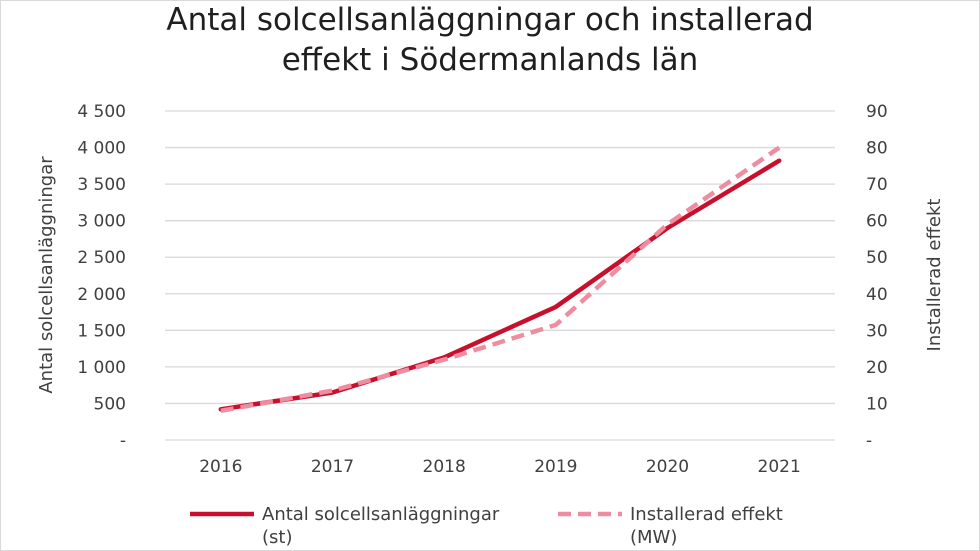 Image resolution: width=980 pixels, height=551 pixels. I want to click on left-tick-label: 3 000, so click(101, 222).